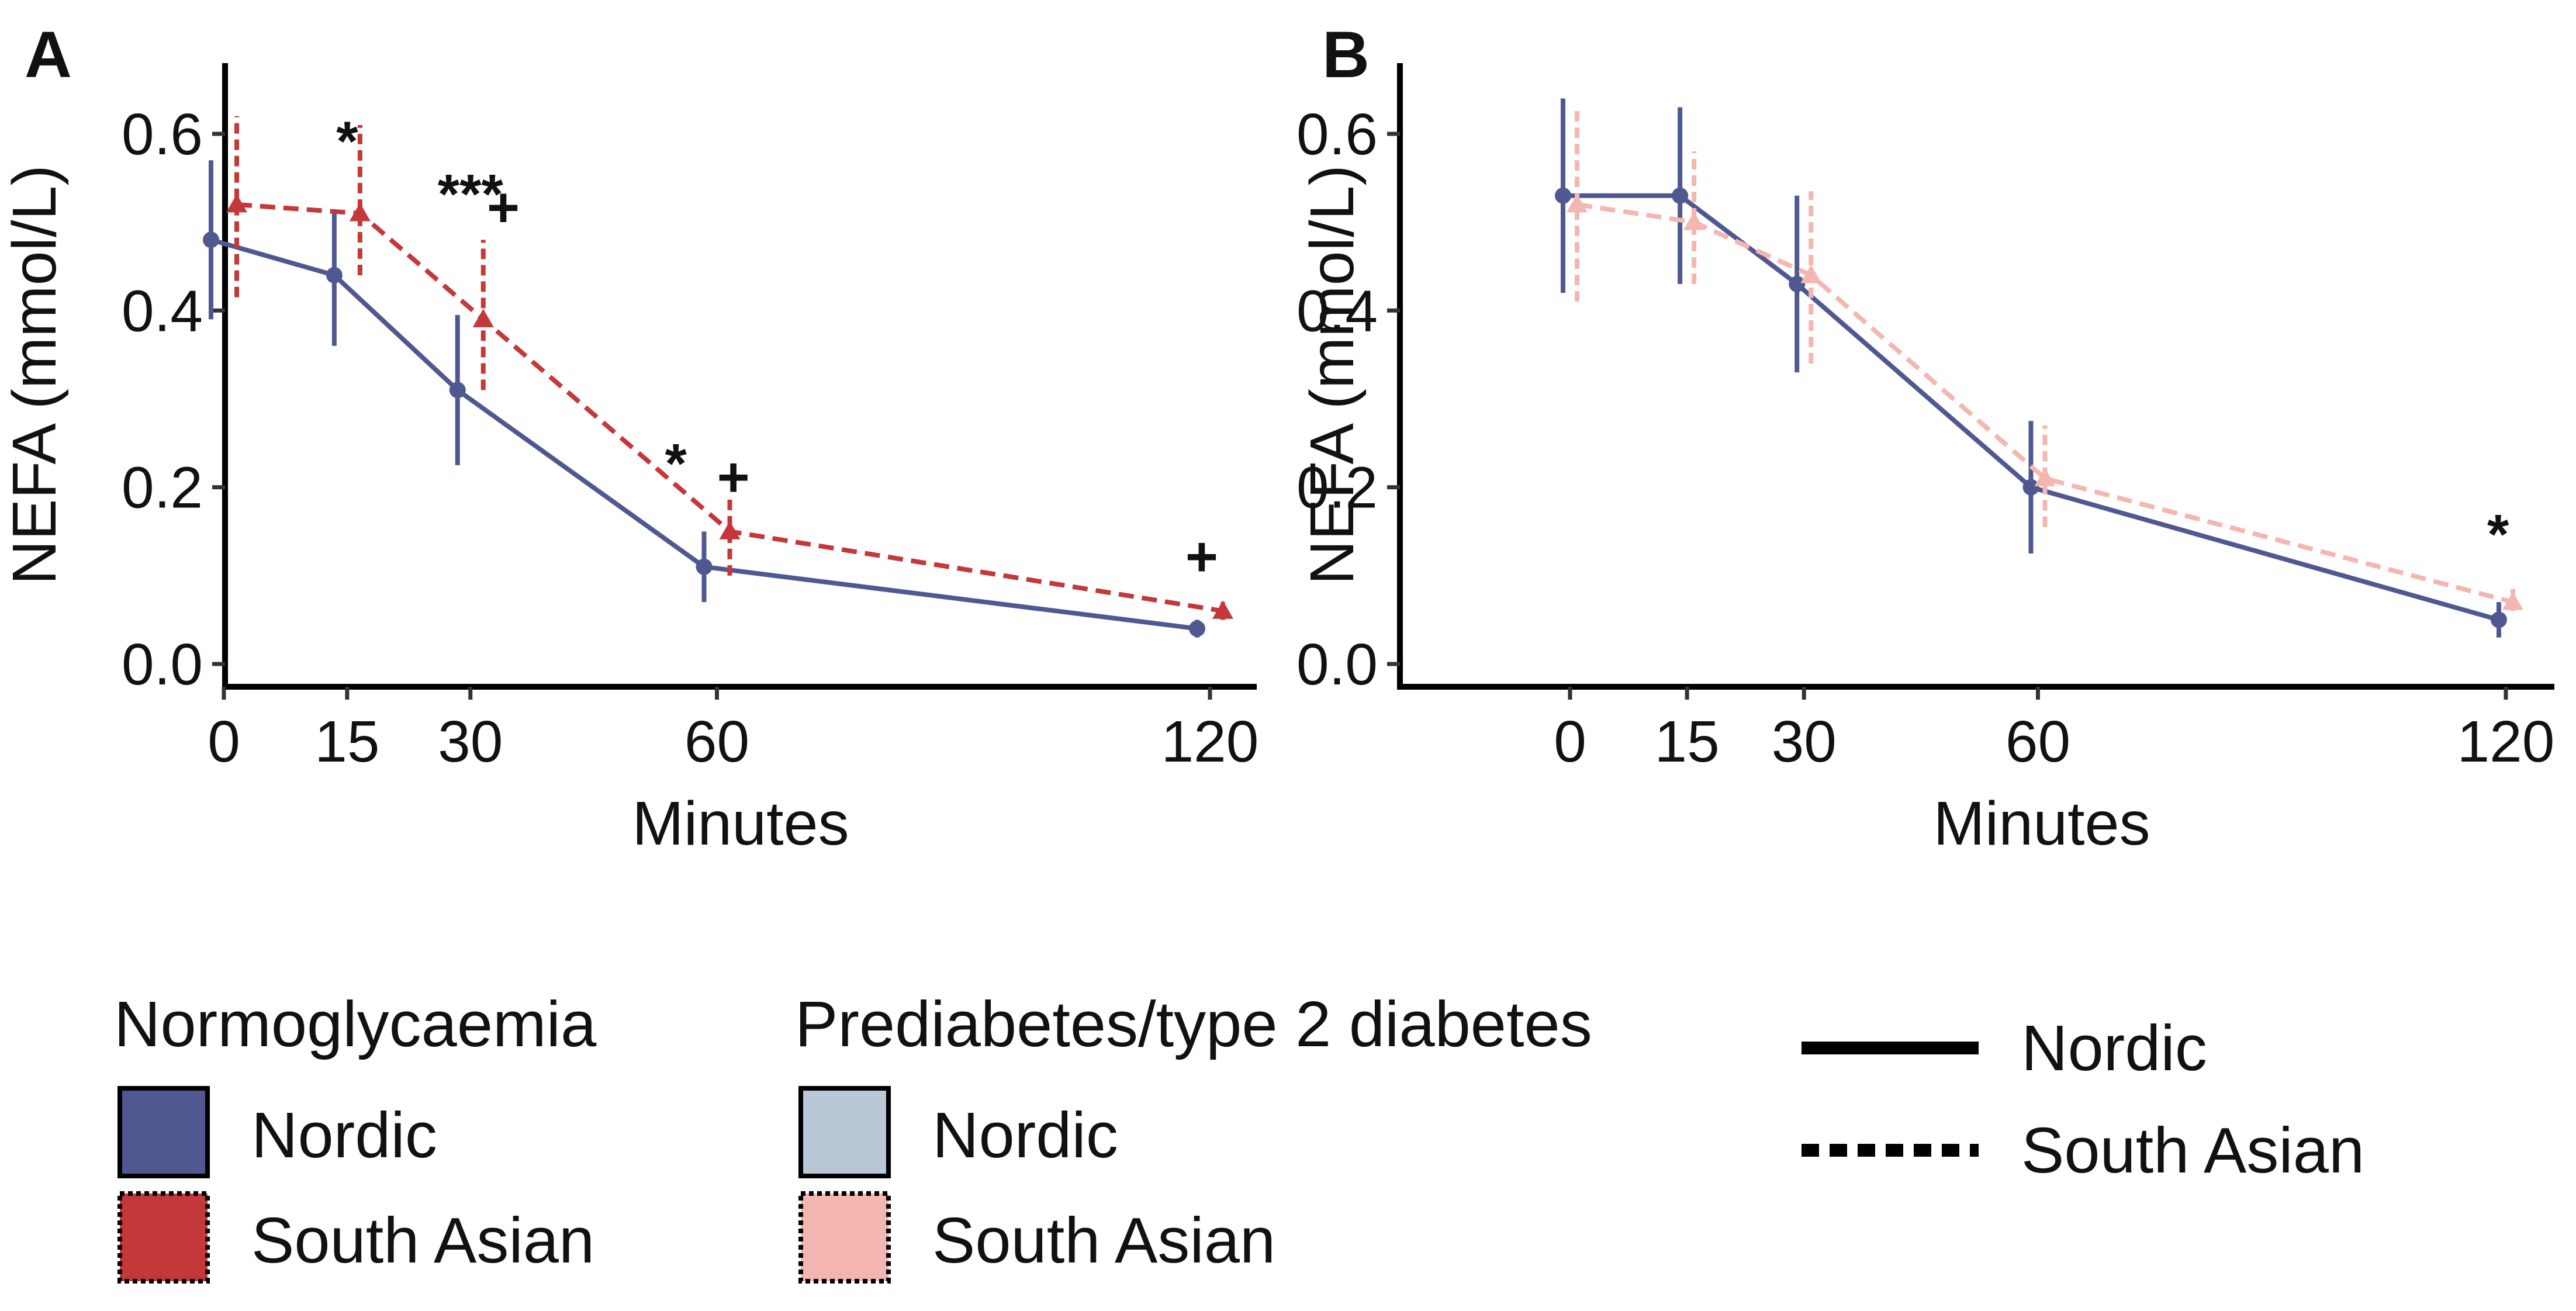 This screenshot has height=1311, width=2576. What do you see at coordinates (2114, 1048) in the screenshot?
I see `legend-linetype-label: Nordic` at bounding box center [2114, 1048].